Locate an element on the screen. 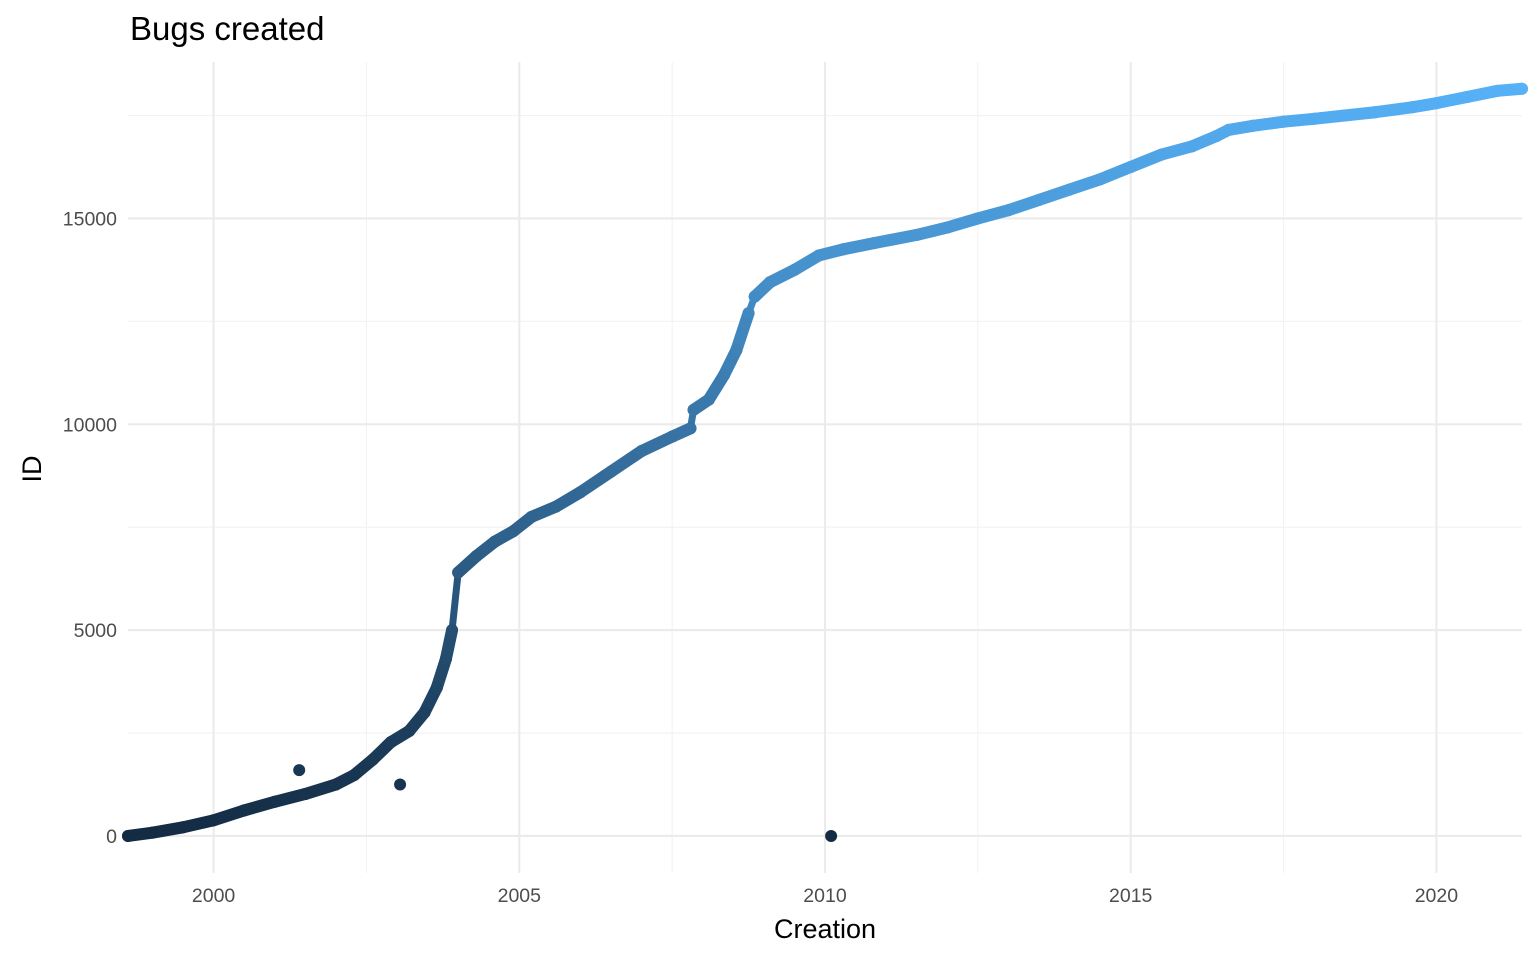 The height and width of the screenshot is (960, 1536). x-tick-label: 2010 is located at coordinates (825, 896).